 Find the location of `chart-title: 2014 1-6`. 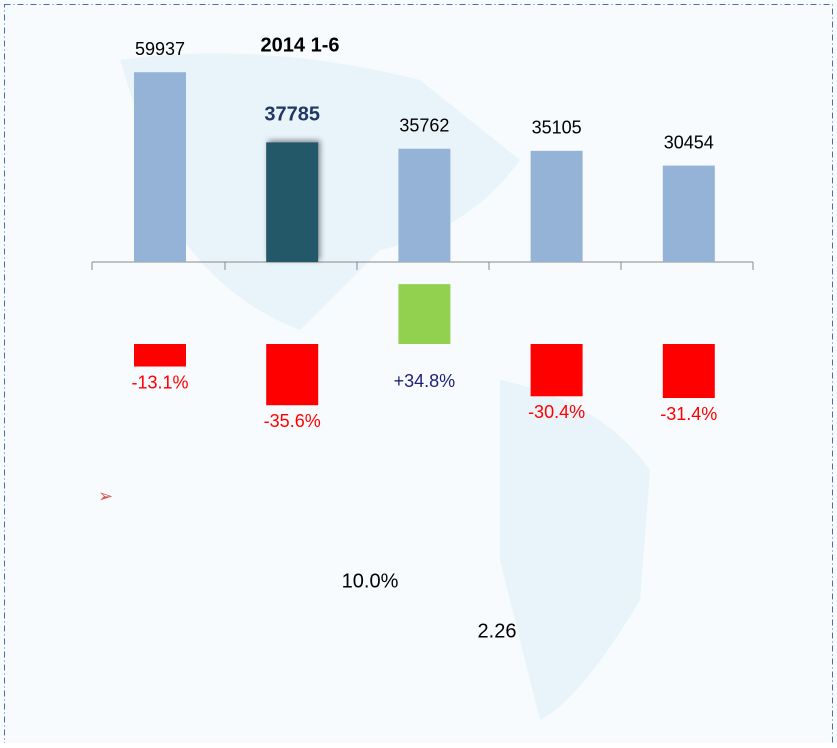

chart-title: 2014 1-6 is located at coordinates (300, 45).